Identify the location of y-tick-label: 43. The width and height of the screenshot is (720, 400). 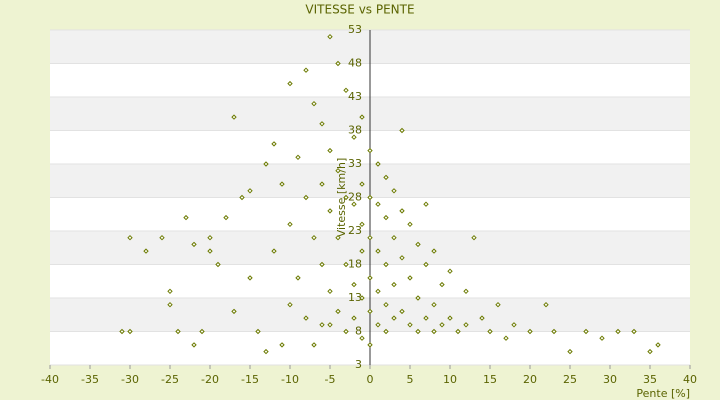
(355, 96).